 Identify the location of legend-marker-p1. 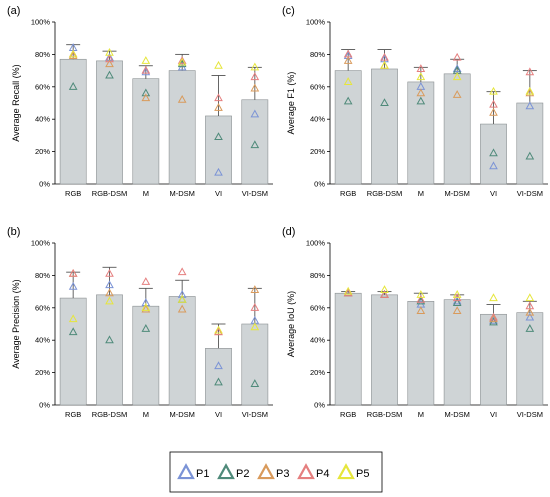
(186, 471).